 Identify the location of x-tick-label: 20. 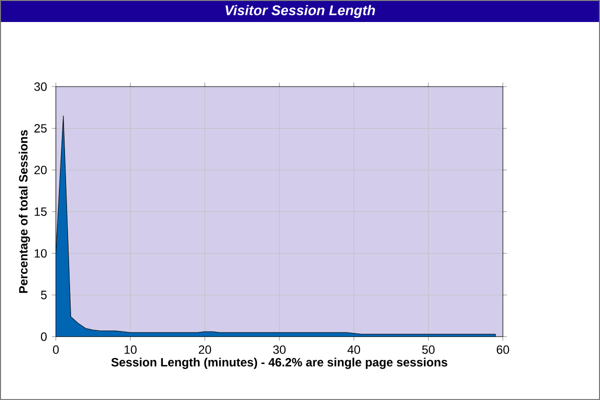
(205, 349).